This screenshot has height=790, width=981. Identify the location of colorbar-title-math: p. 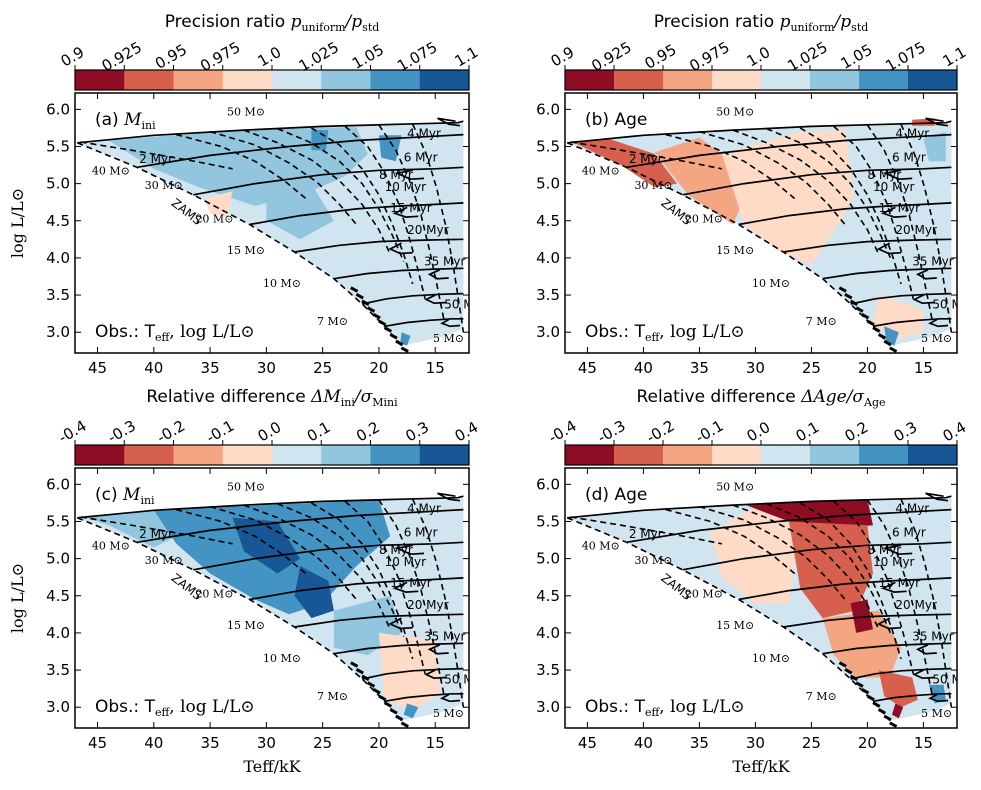
(785, 22).